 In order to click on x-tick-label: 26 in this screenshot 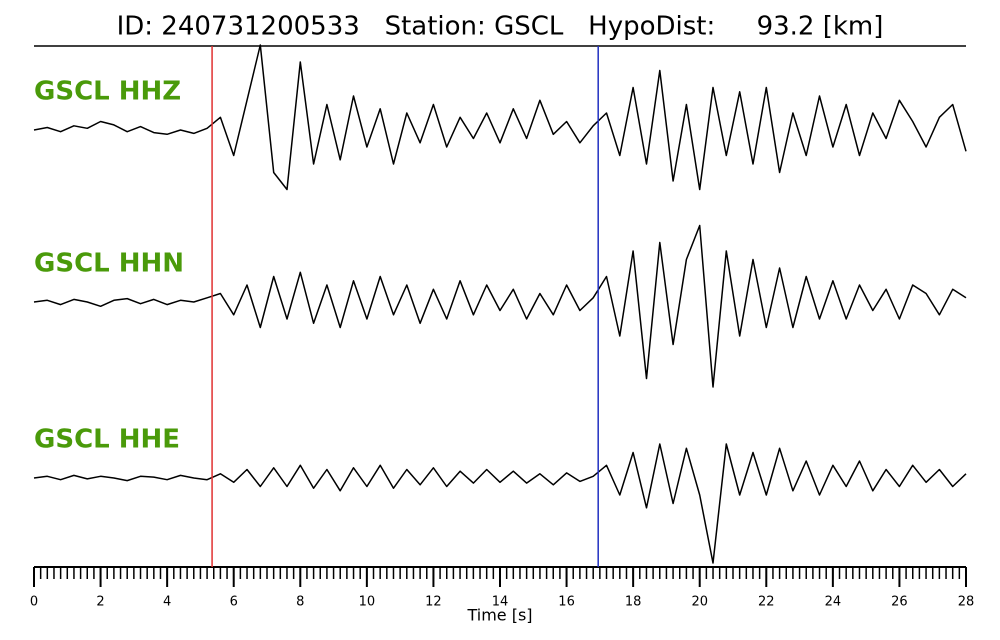, I will do `click(899, 602)`.